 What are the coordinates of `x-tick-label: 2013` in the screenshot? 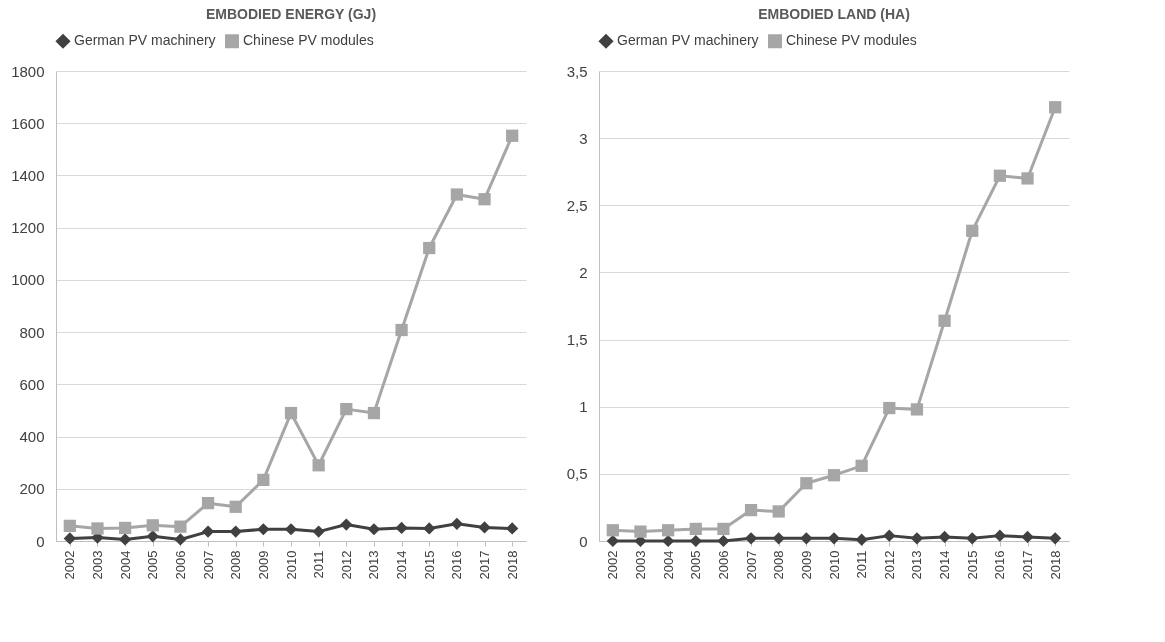 It's located at (374, 565).